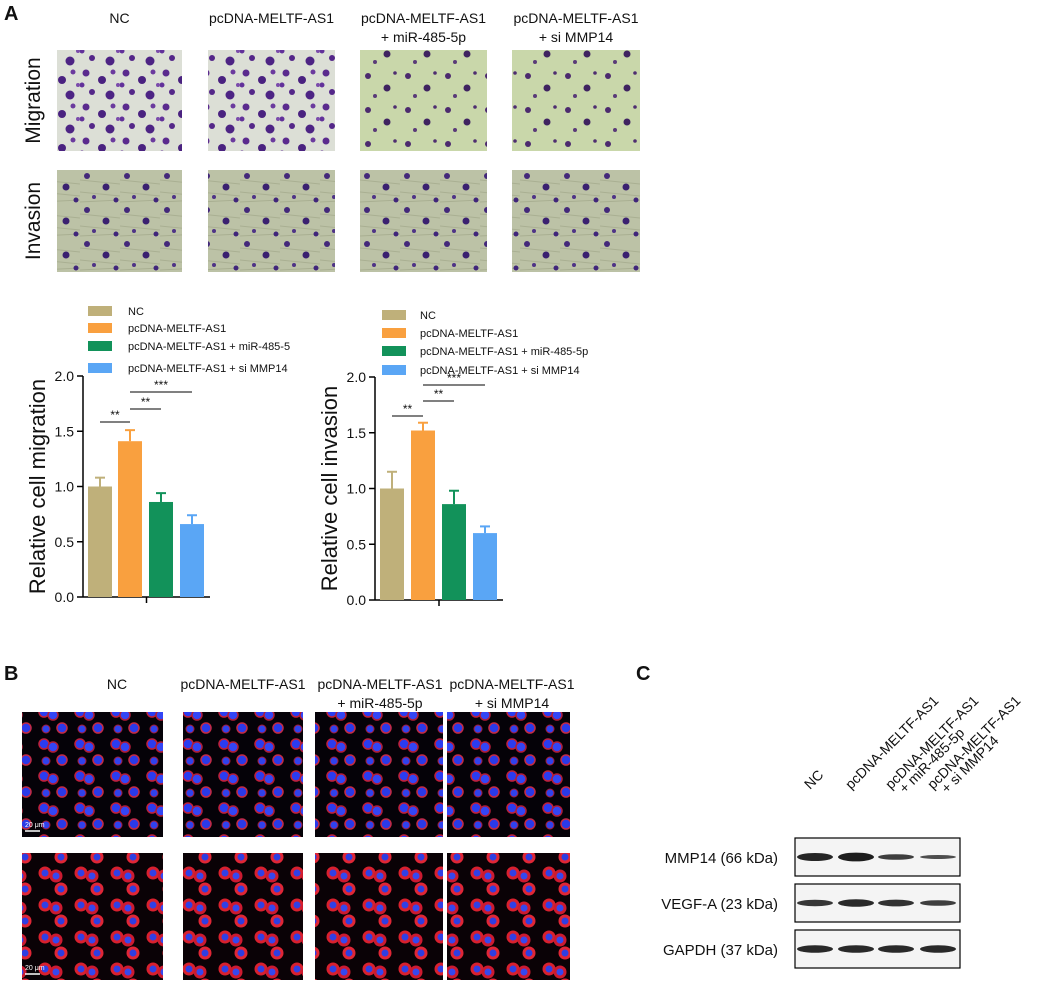  What do you see at coordinates (33, 221) in the screenshot?
I see `row-label: Invasion` at bounding box center [33, 221].